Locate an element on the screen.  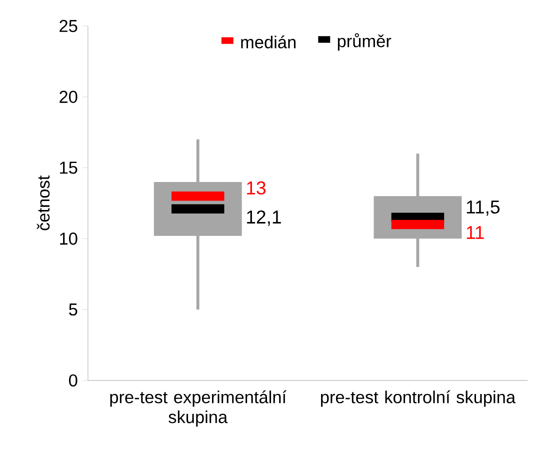
annotation: 13 is located at coordinates (256, 188).